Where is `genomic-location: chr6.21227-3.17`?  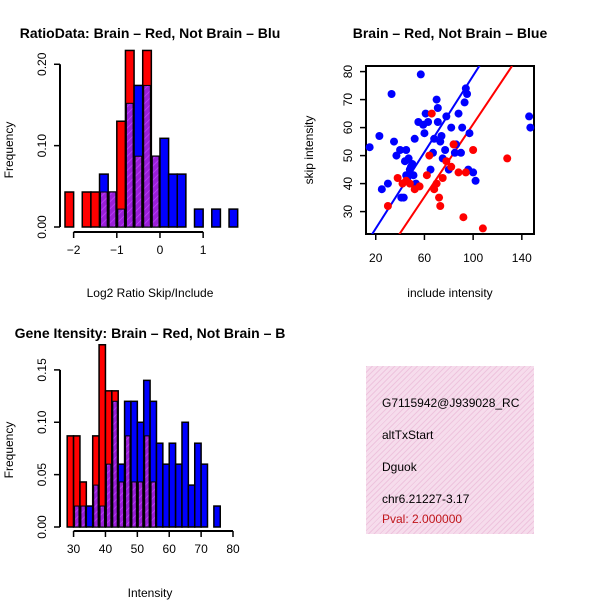
genomic-location: chr6.21227-3.17 is located at coordinates (426, 499).